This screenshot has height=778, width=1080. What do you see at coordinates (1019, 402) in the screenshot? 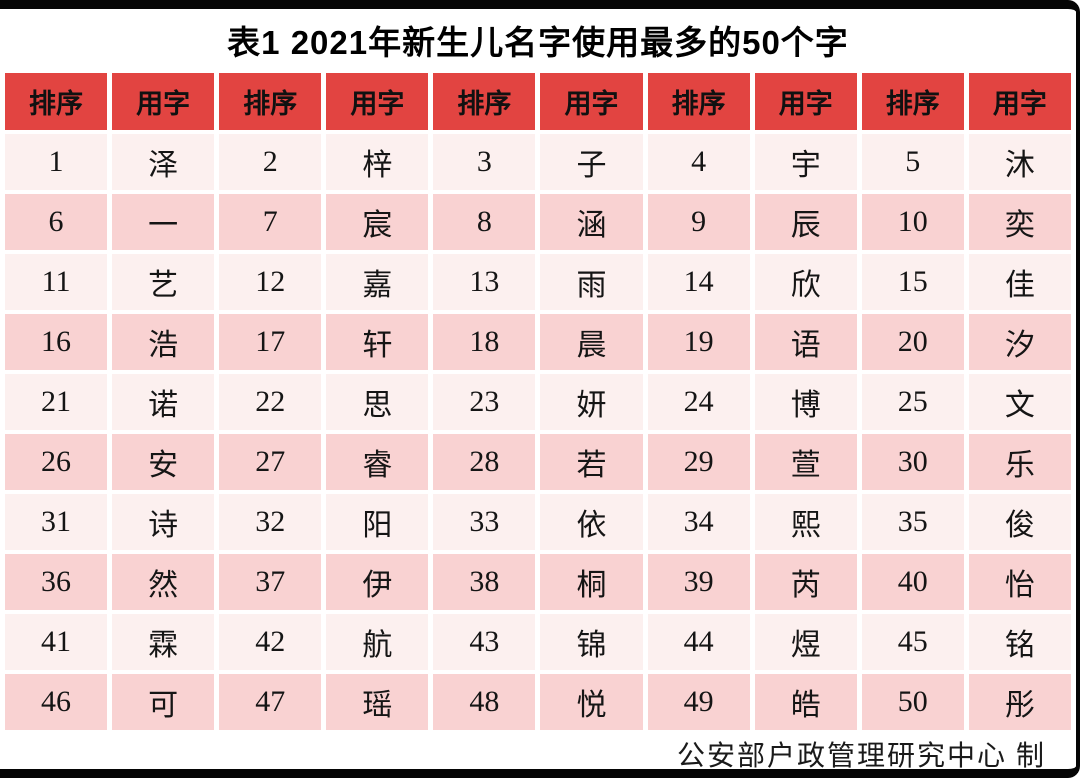
I see `char-cell: 文` at bounding box center [1019, 402].